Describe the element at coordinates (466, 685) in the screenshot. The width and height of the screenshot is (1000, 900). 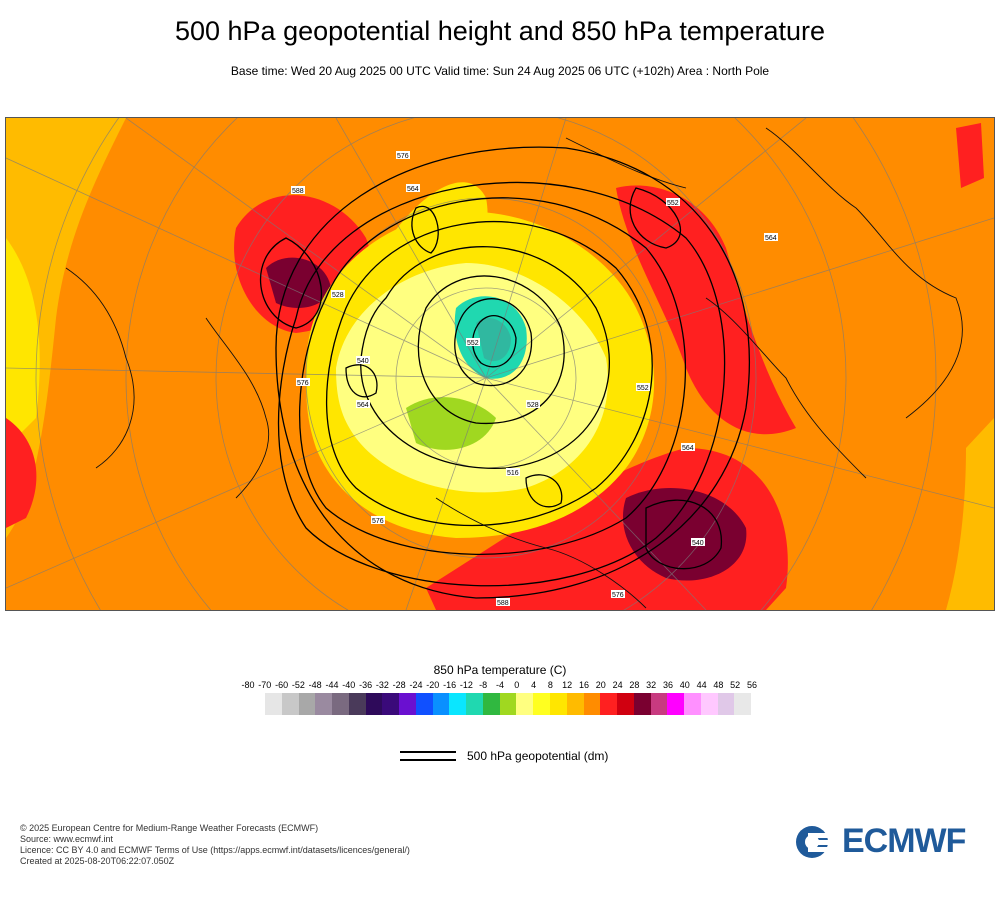
I see `legend-tick-label: -12` at that location.